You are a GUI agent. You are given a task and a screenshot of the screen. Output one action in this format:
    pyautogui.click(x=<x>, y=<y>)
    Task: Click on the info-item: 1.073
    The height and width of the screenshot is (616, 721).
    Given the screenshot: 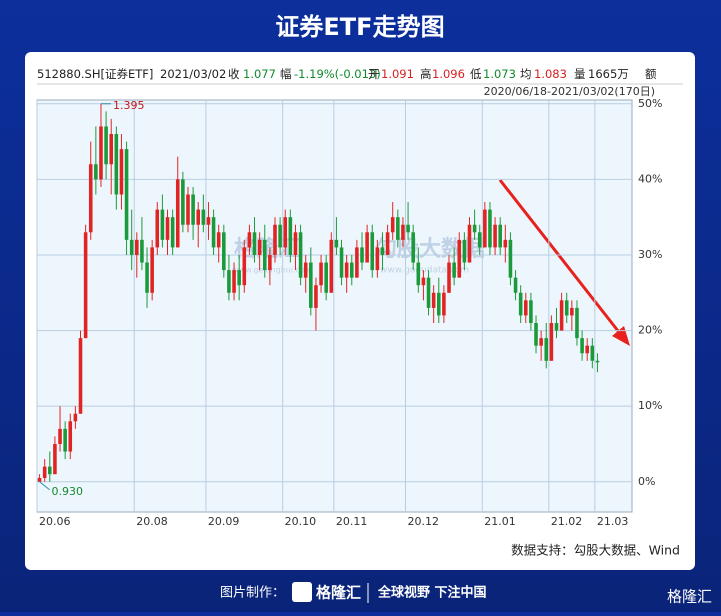 What is the action you would take?
    pyautogui.click(x=499, y=74)
    